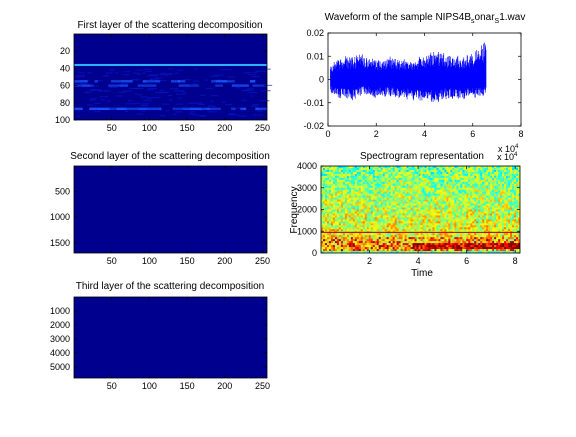  I want to click on x-tick-label: 200, so click(224, 386).